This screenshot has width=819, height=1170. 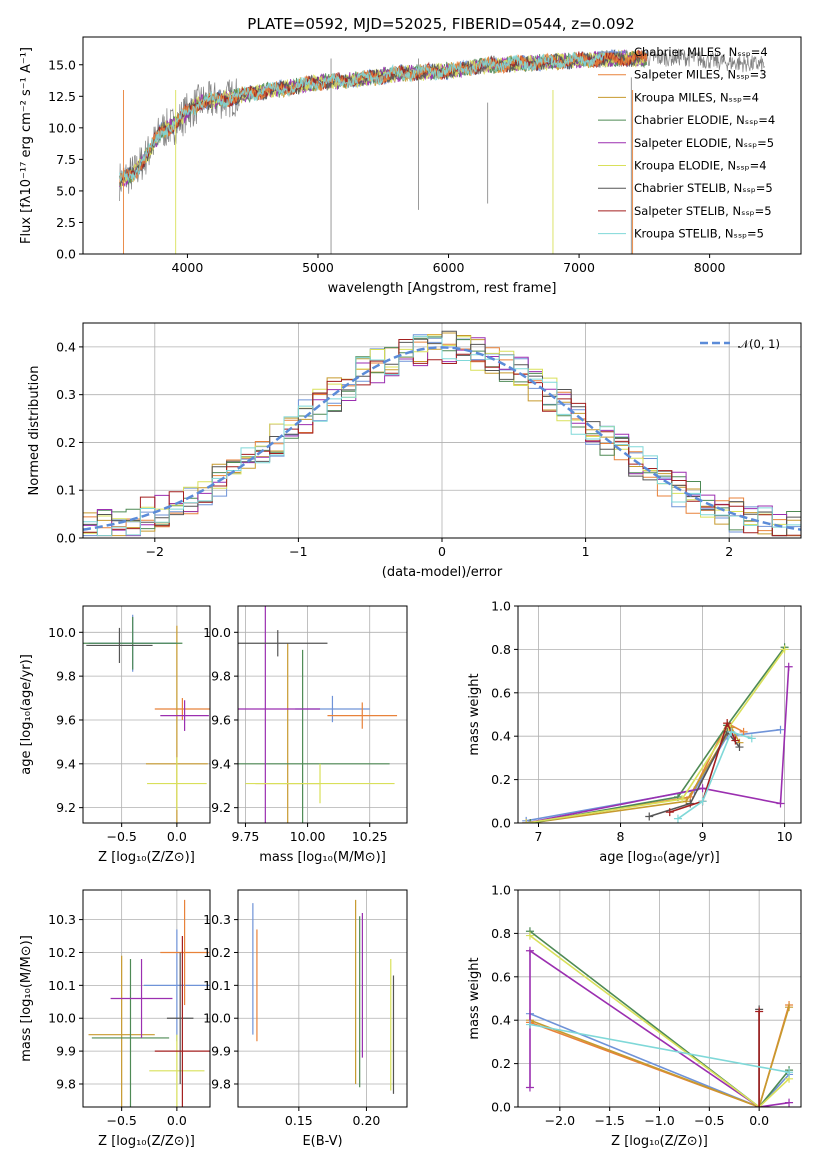 What do you see at coordinates (442, 438) in the screenshot?
I see `gaussian-curve` at bounding box center [442, 438].